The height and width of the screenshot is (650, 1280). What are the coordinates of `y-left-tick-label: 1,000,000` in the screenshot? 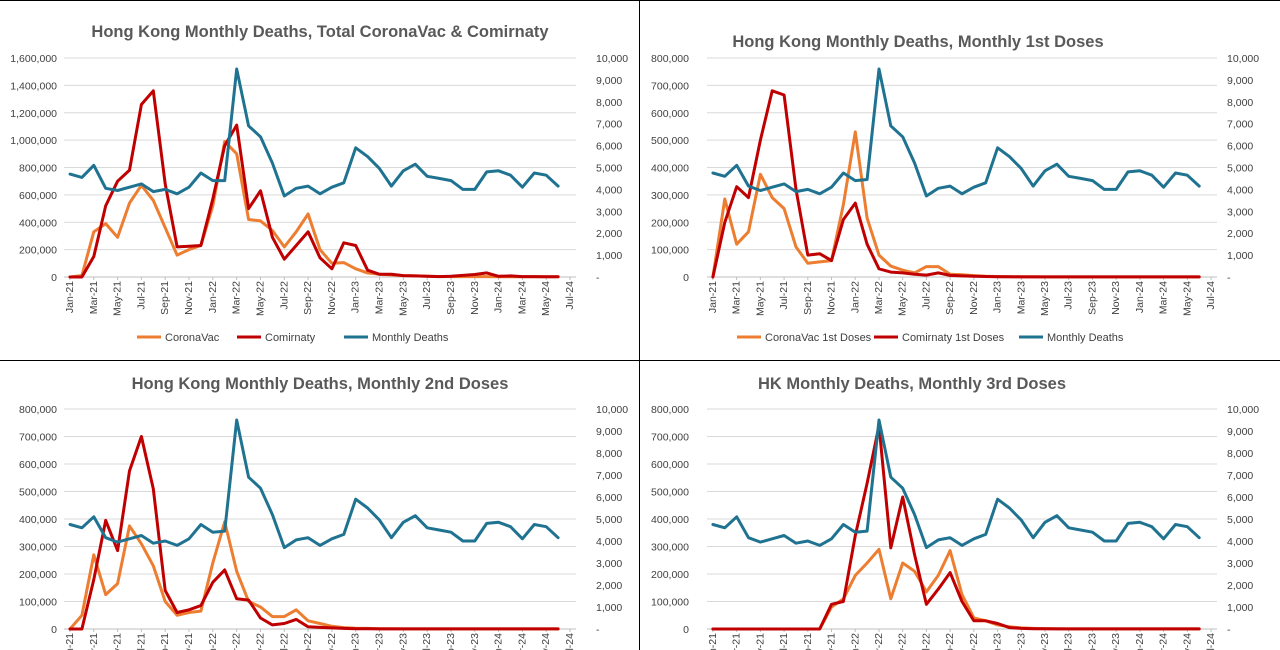 It's located at (33, 141).